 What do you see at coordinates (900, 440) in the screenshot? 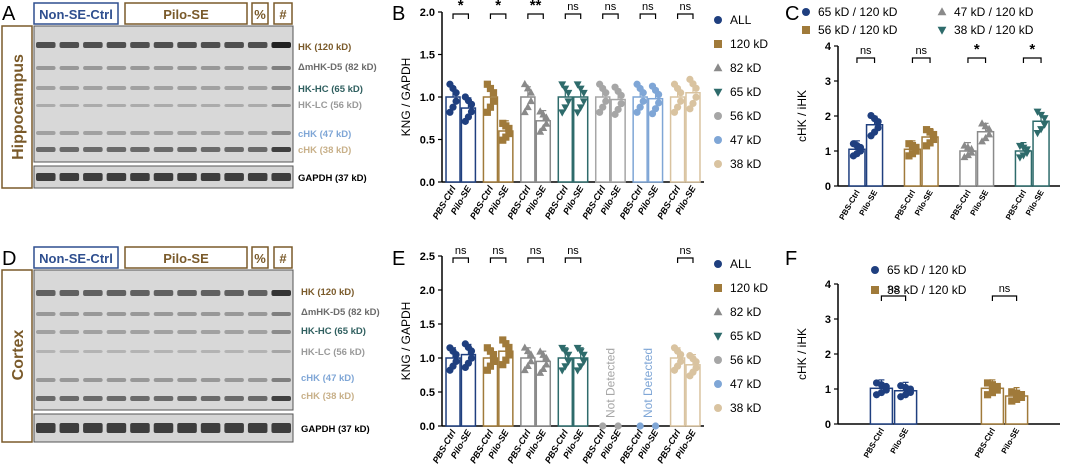
I see `x-tick-label: Pilo-SE` at bounding box center [900, 440].